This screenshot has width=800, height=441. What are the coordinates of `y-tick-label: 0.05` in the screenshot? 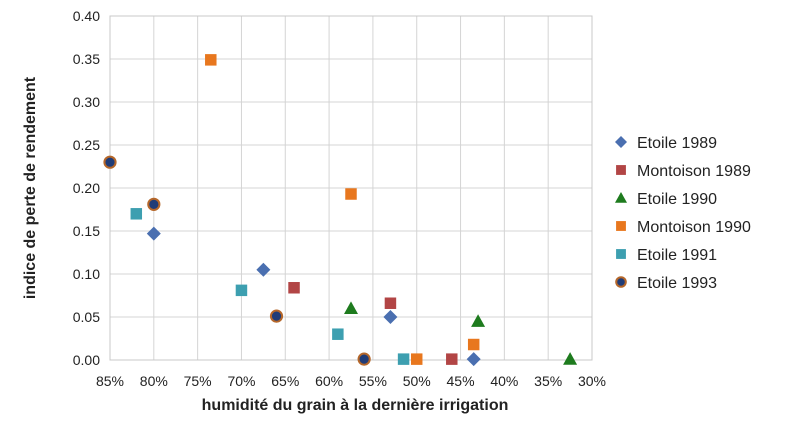 It's located at (86, 317).